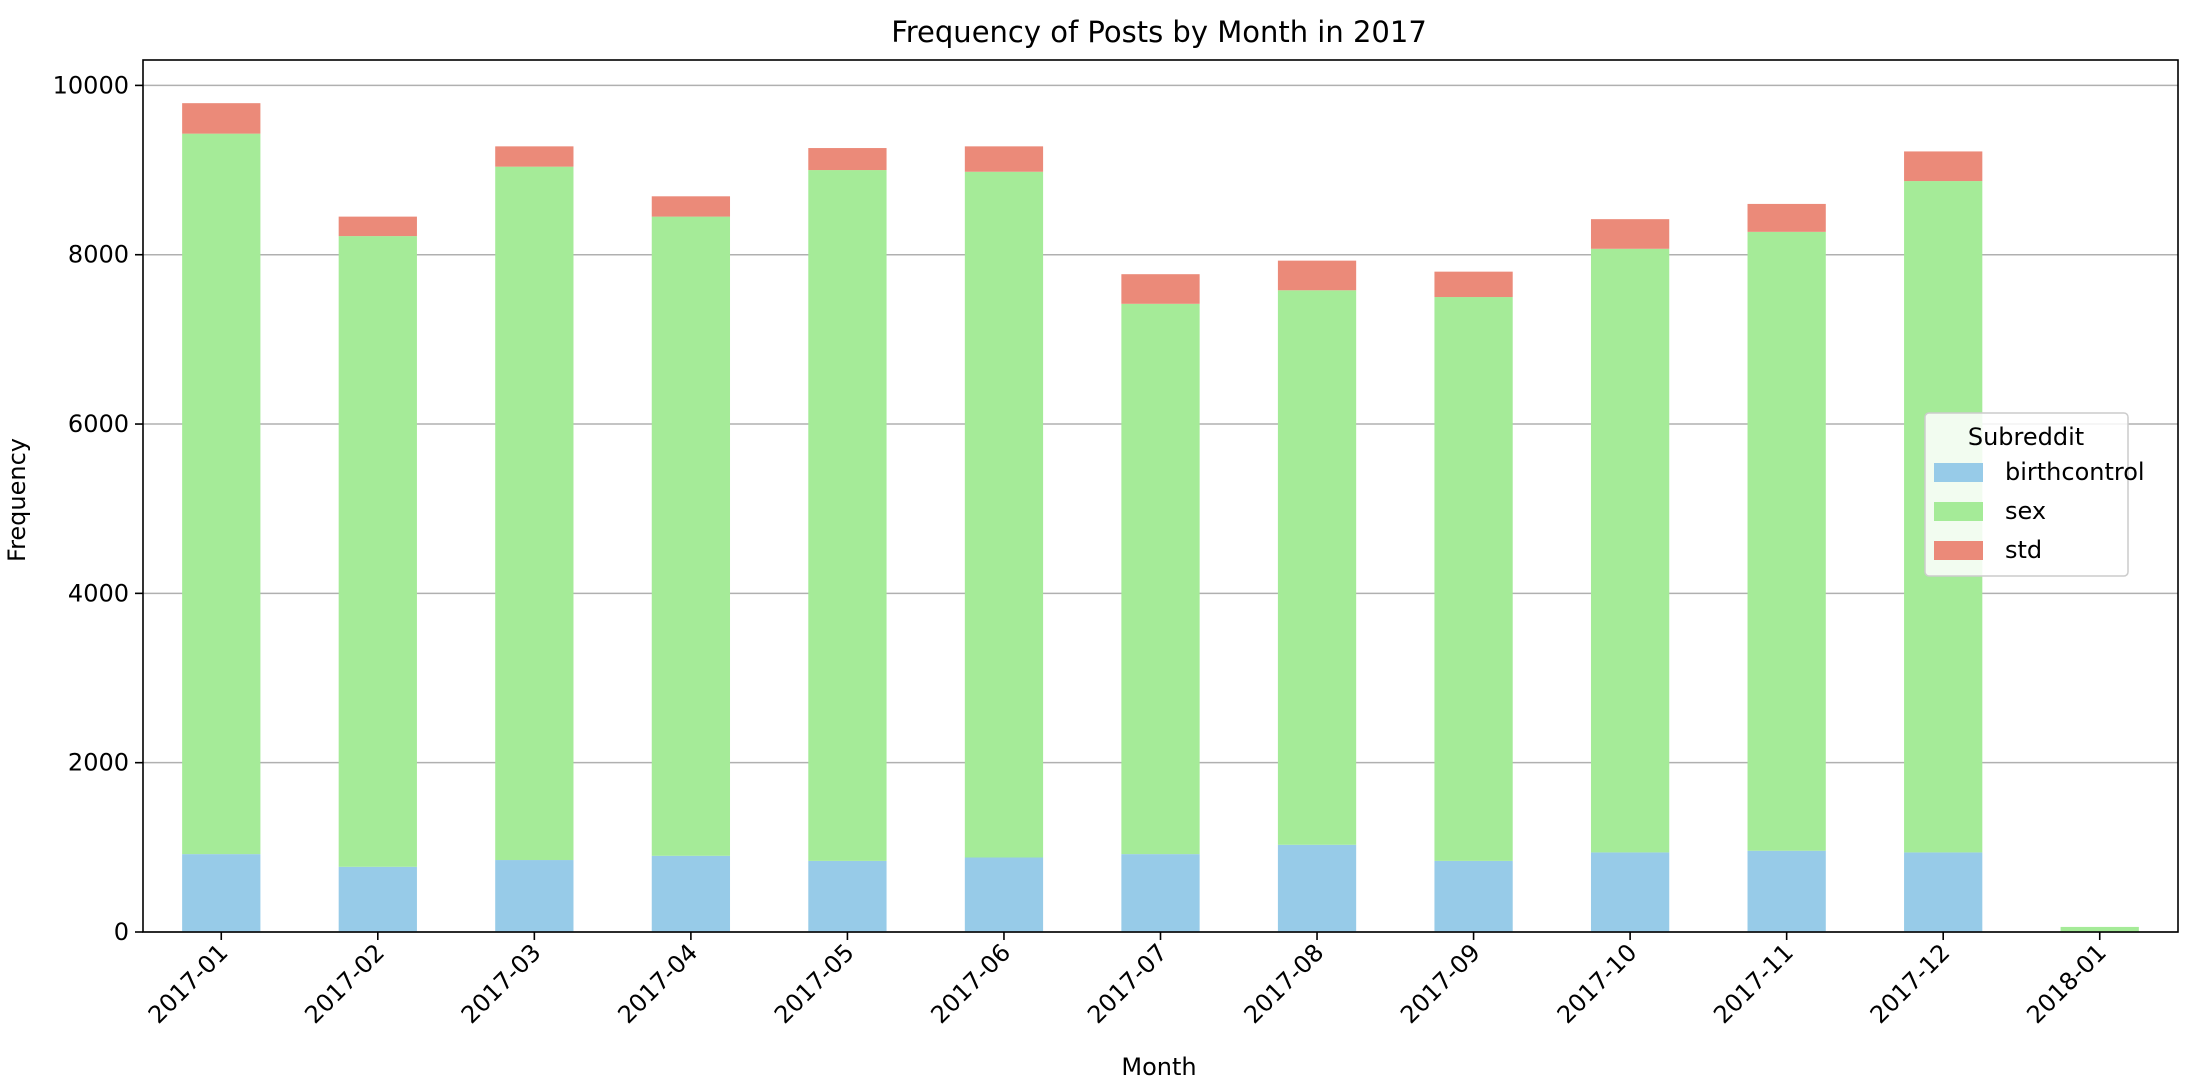 This screenshot has height=1086, width=2192. What do you see at coordinates (188, 983) in the screenshot?
I see `x-tick-label: 2017-01` at bounding box center [188, 983].